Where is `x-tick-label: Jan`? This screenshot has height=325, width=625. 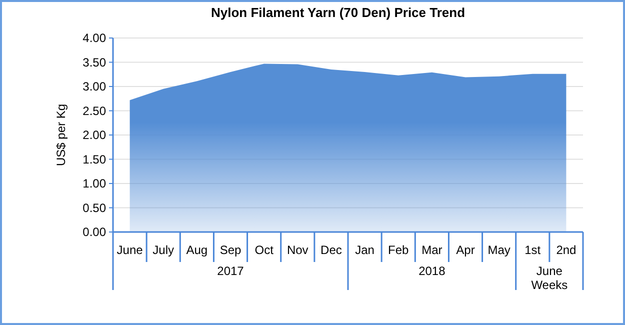 x-tick-label: Jan is located at coordinates (364, 250).